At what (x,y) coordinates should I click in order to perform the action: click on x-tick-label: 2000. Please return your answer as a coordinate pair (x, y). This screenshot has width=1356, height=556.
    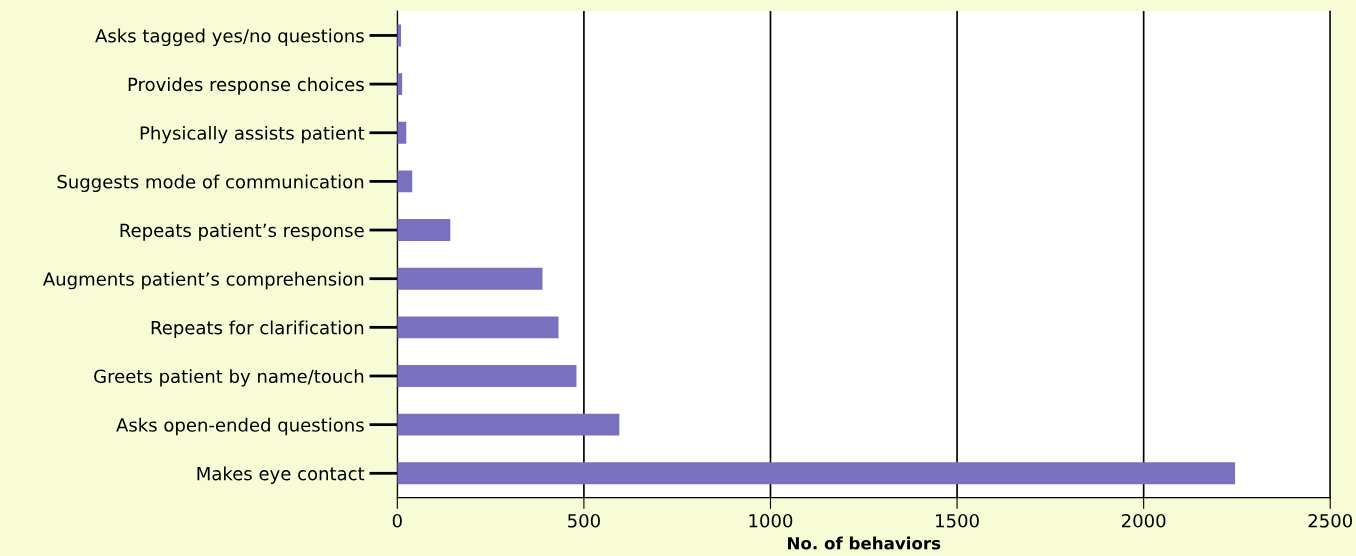
    Looking at the image, I should click on (1144, 520).